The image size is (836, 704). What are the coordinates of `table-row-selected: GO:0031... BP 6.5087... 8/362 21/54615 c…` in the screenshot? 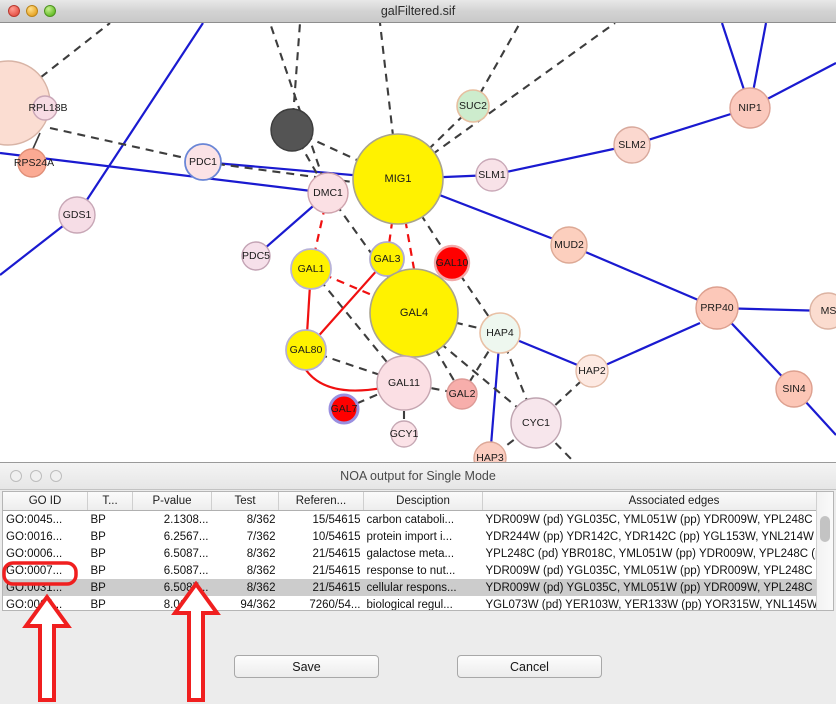 It's located at (409, 587).